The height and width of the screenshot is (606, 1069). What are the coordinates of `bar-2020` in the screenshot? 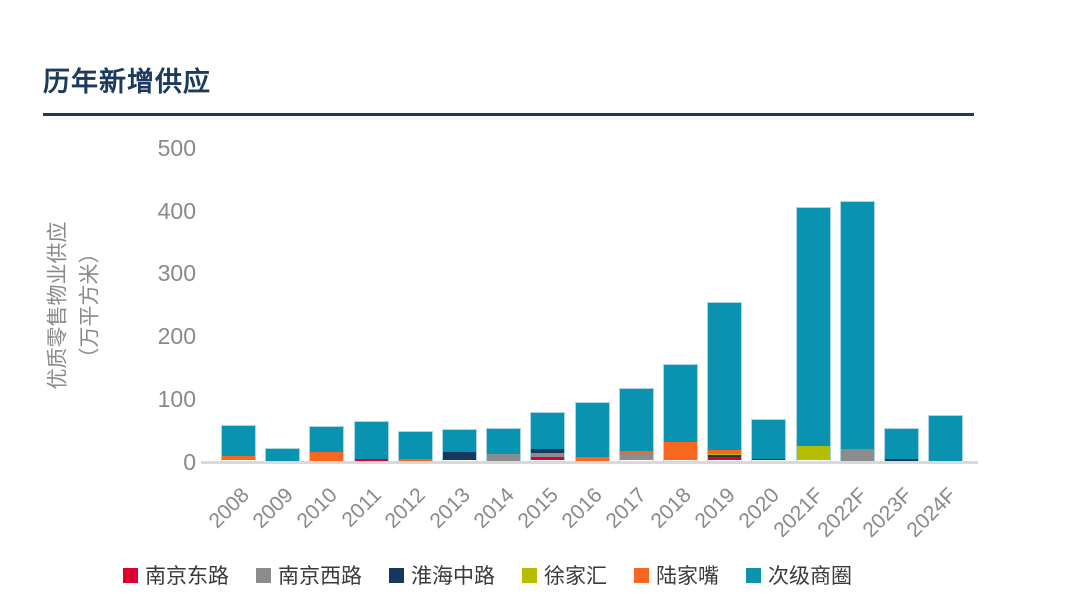 It's located at (769, 440).